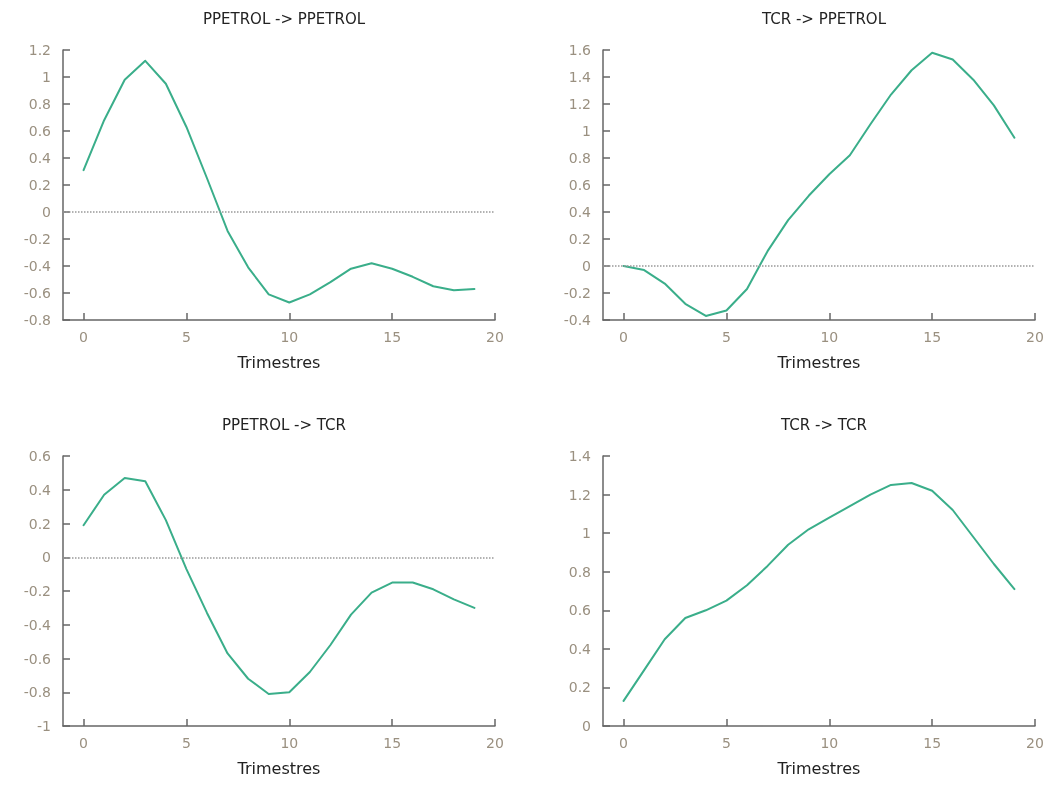  I want to click on chart-title: TCR -> TCR, so click(823, 424).